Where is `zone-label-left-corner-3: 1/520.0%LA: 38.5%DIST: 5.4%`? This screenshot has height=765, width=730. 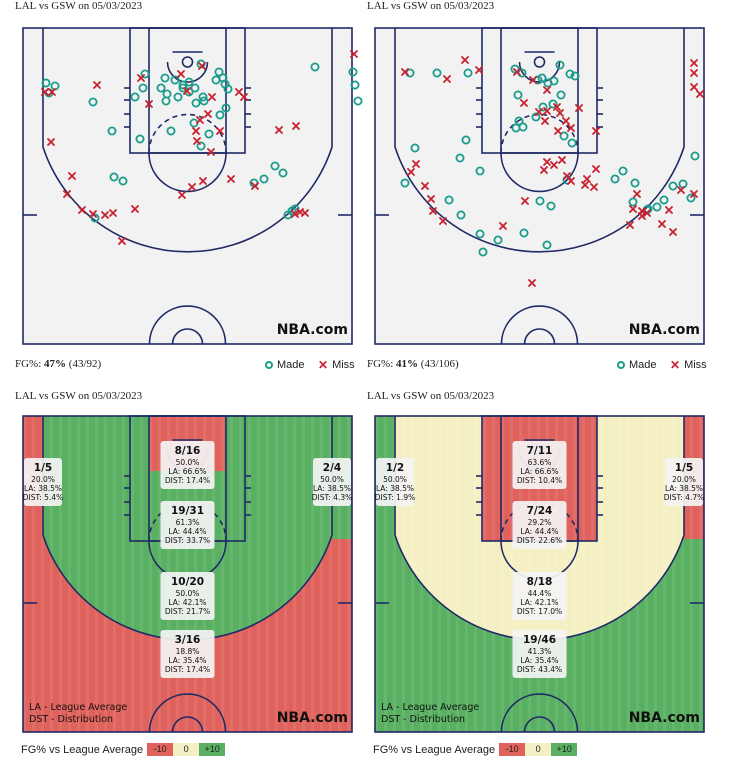 zone-label-left-corner-3: 1/520.0%LA: 38.5%DIST: 5.4% is located at coordinates (43, 482).